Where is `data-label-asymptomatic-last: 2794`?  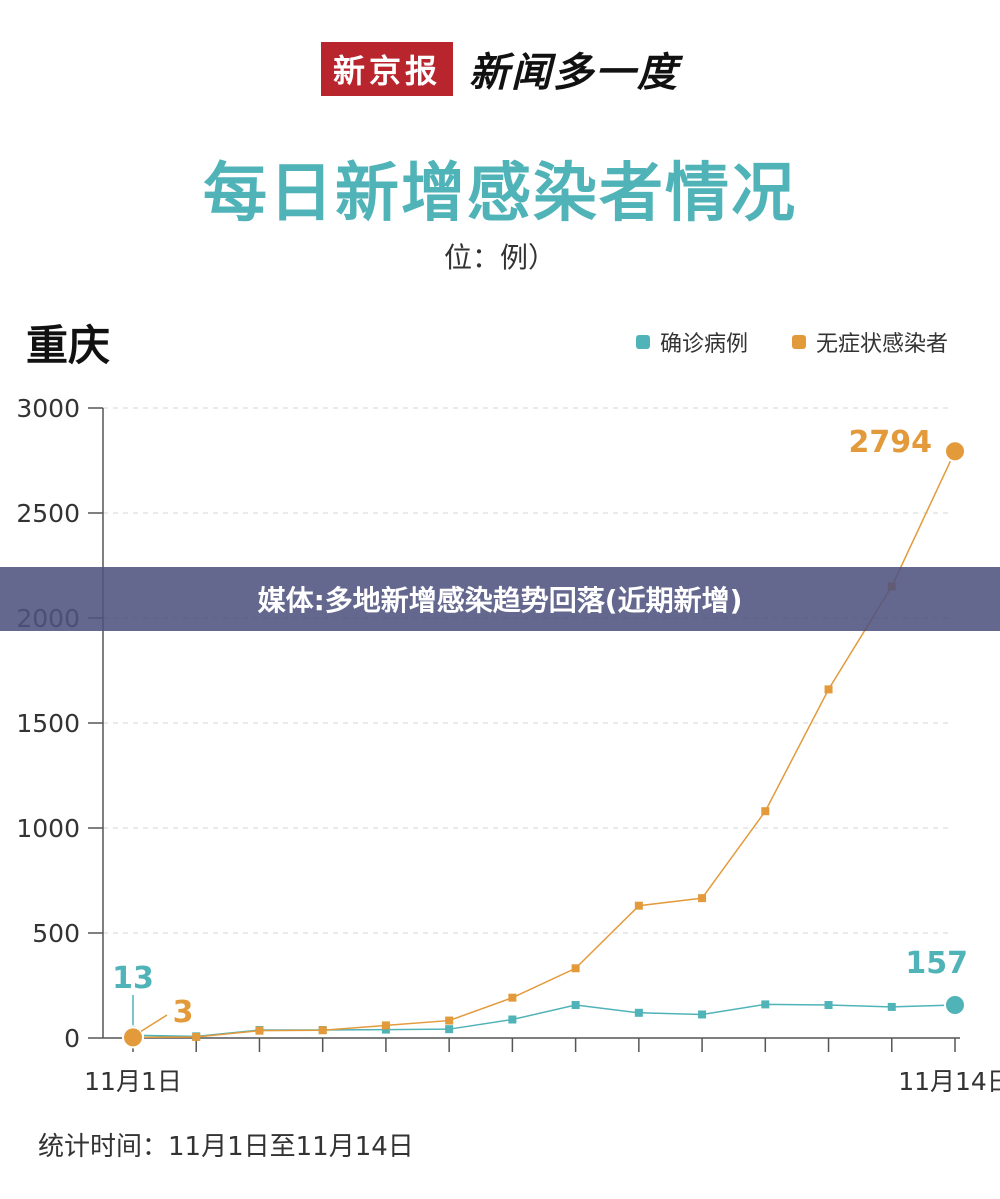 data-label-asymptomatic-last: 2794 is located at coordinates (891, 442).